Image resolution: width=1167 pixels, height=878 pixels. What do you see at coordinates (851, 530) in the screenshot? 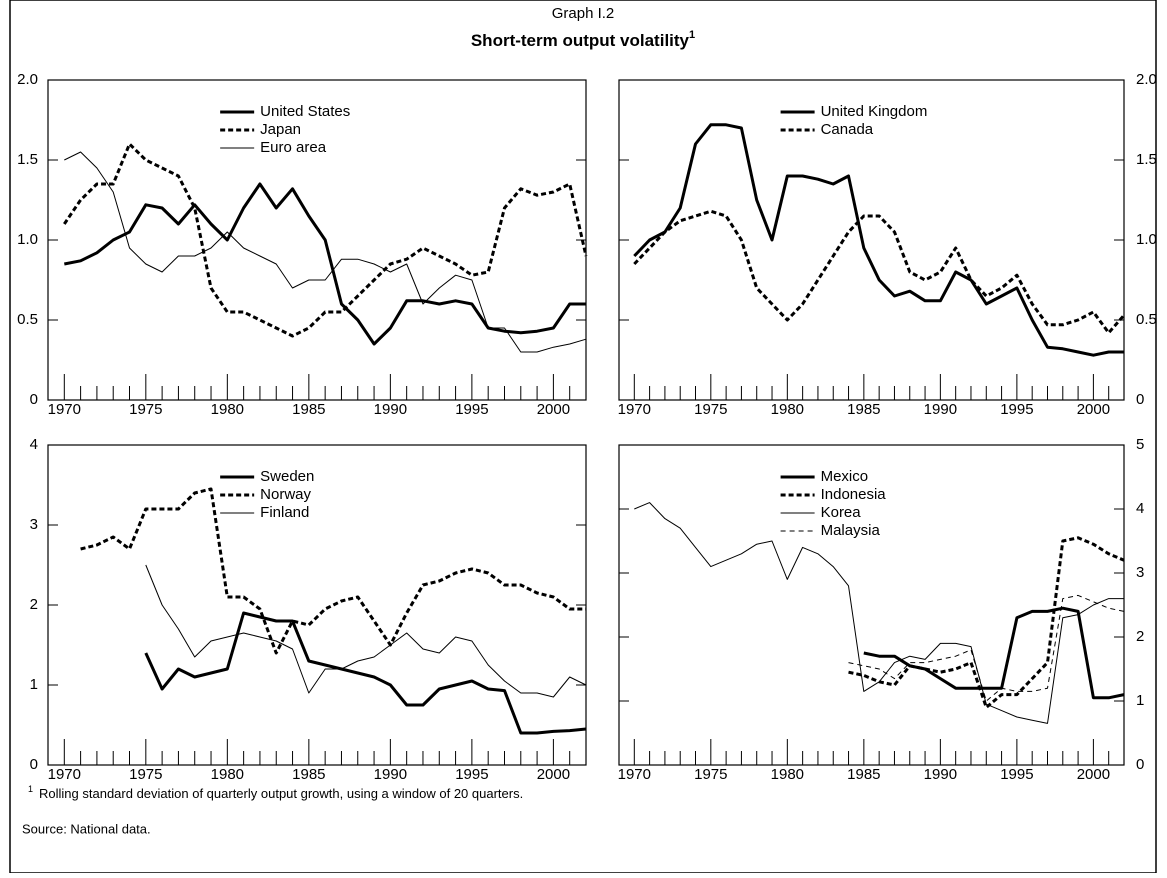
I see `legend-label: Malaysia` at bounding box center [851, 530].